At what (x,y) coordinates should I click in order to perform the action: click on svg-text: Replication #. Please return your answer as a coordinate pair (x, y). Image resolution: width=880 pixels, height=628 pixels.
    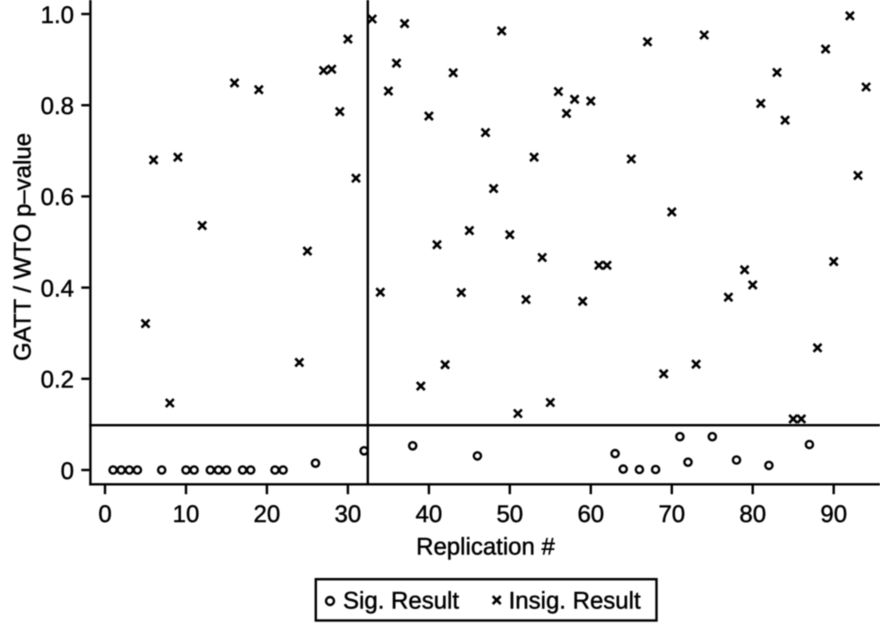
    Looking at the image, I should click on (485, 546).